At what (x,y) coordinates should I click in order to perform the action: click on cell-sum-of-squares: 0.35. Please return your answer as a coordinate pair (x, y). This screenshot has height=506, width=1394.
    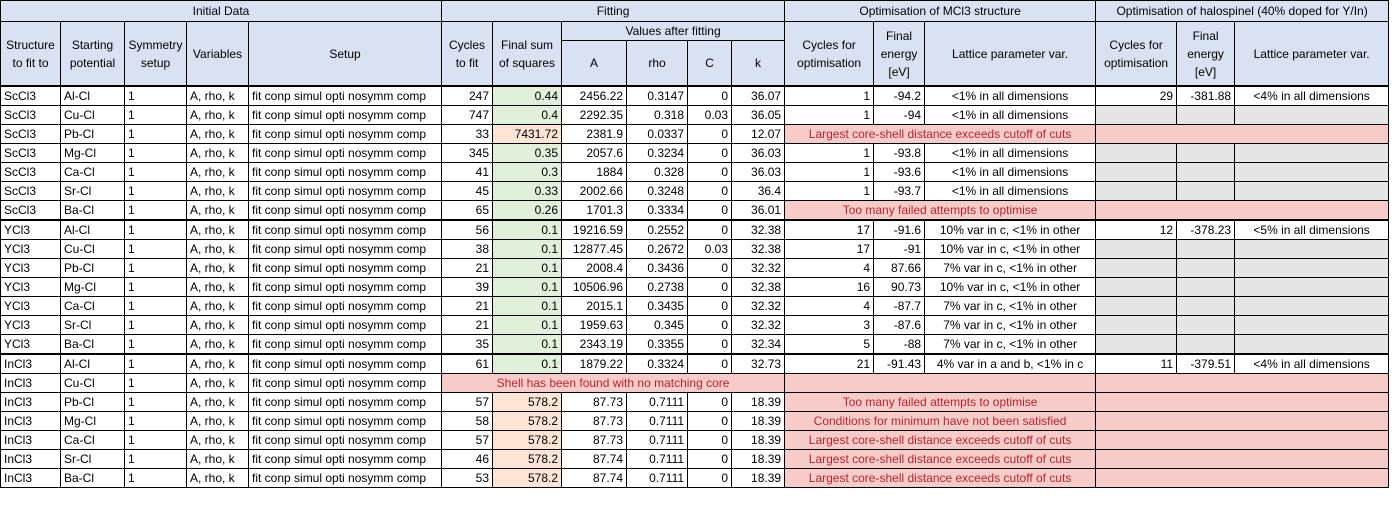
    Looking at the image, I should click on (527, 153).